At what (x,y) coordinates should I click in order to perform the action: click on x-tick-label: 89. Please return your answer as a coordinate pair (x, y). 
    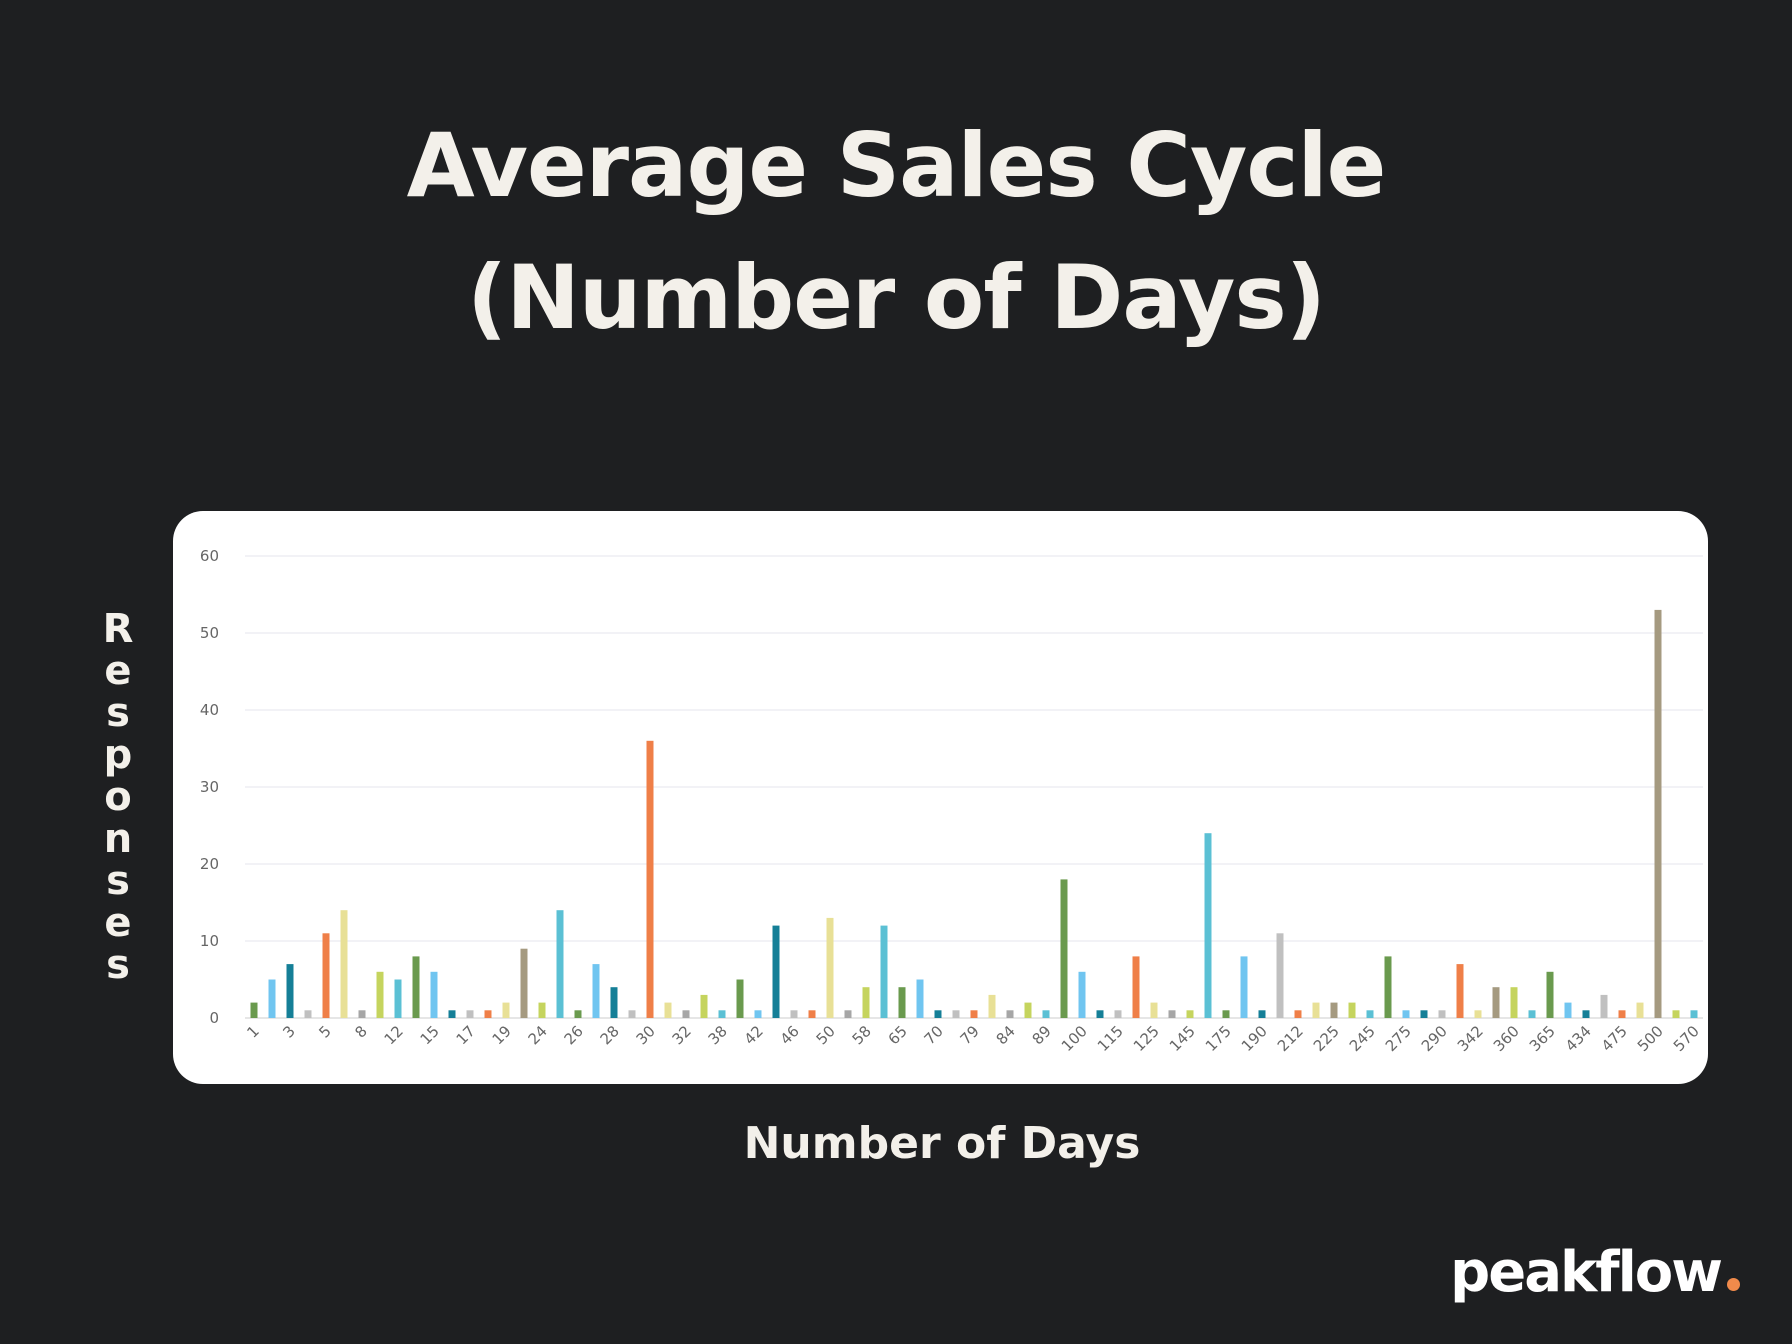
    Looking at the image, I should click on (1042, 1035).